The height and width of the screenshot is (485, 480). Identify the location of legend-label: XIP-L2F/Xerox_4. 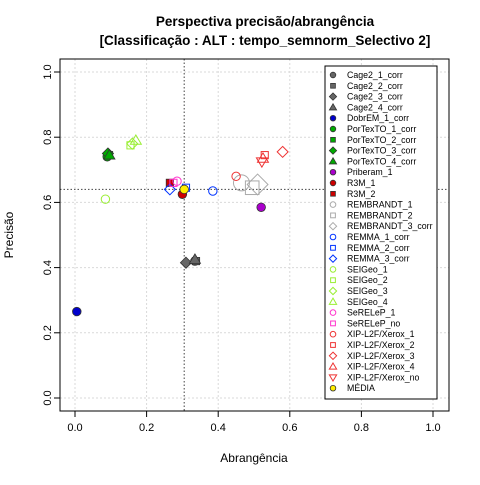
(381, 367).